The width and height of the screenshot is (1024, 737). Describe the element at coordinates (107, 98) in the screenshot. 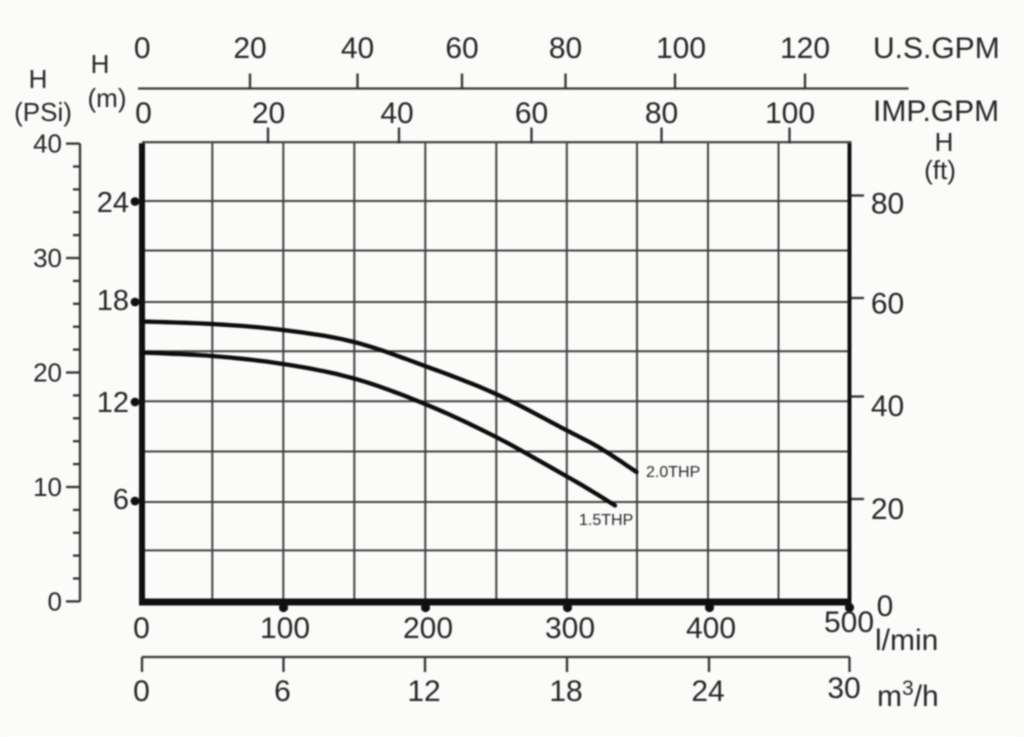

I see `svg-text: (m)` at that location.